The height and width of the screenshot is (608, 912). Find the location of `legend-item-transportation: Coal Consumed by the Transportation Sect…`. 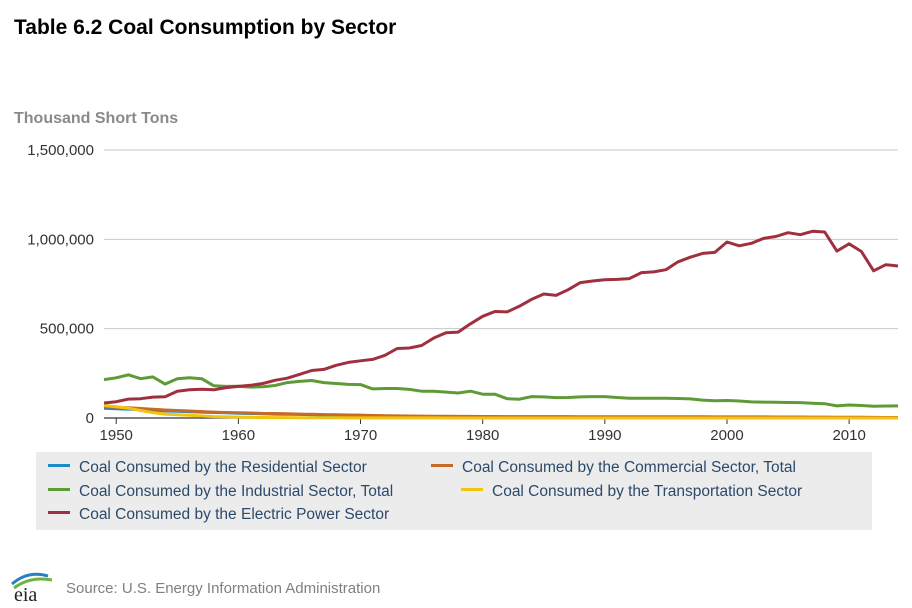

legend-item-transportation: Coal Consumed by the Transportation Sect… is located at coordinates (631, 492).